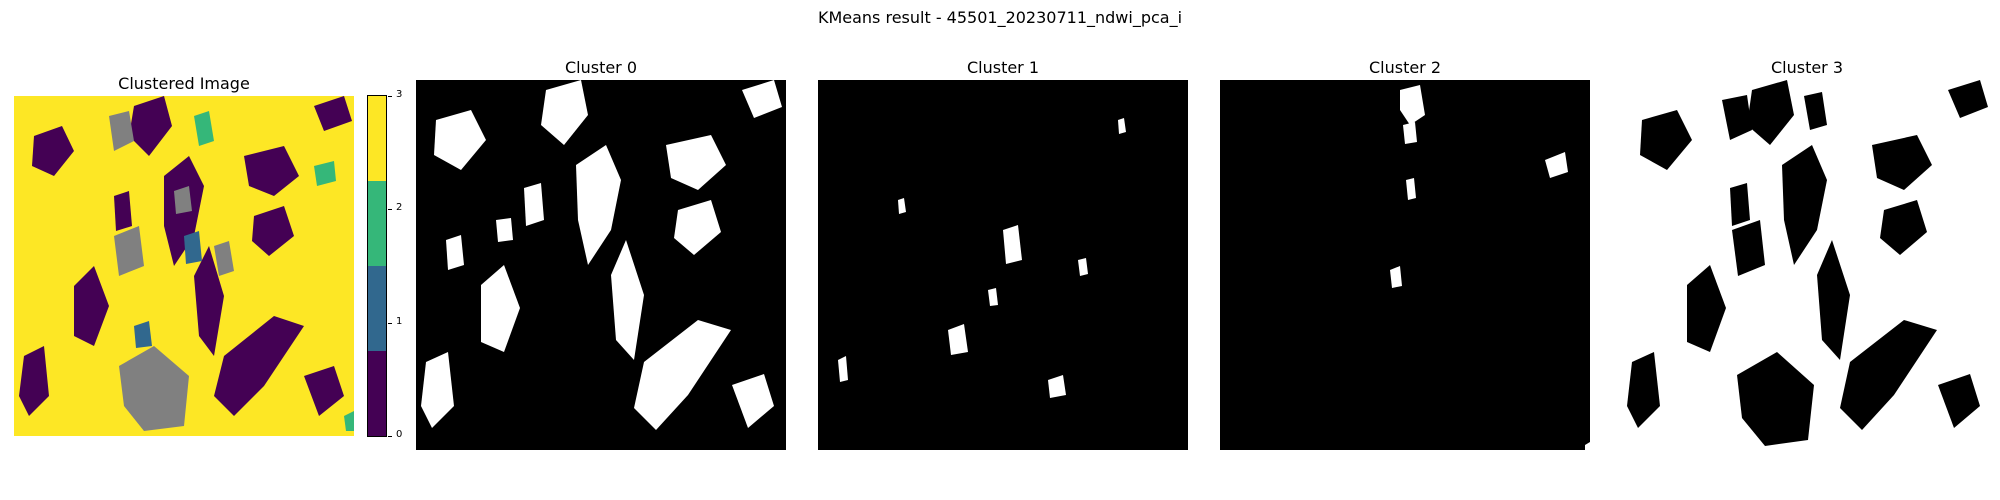 This screenshot has height=500, width=2000. What do you see at coordinates (601, 67) in the screenshot?
I see `panel-title-cluster-0: Cluster 0` at bounding box center [601, 67].